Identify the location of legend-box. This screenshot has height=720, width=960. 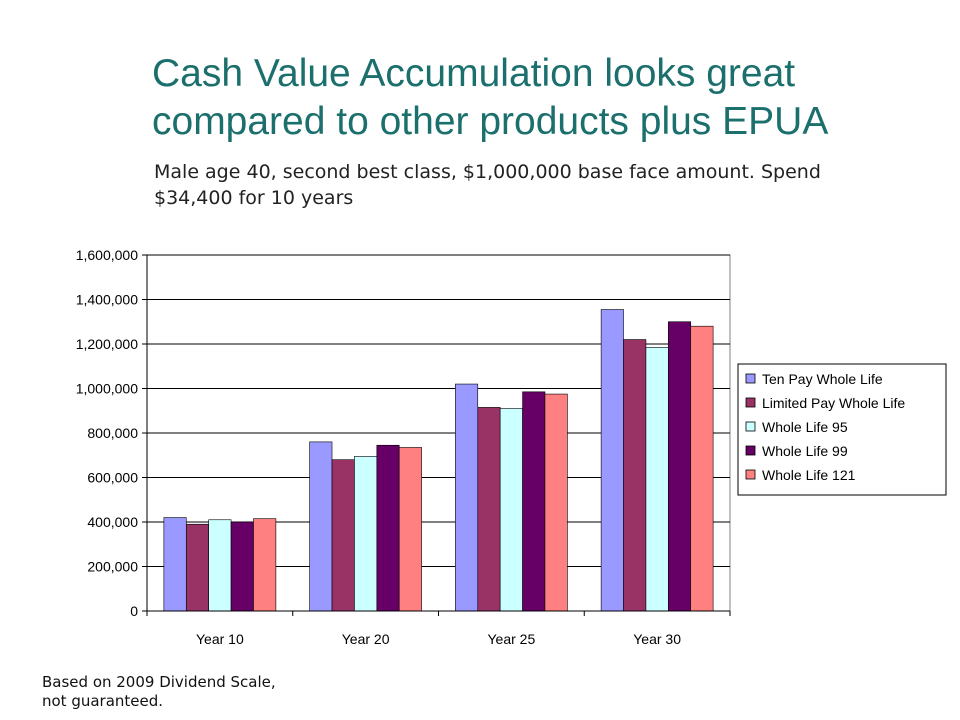
(842, 429).